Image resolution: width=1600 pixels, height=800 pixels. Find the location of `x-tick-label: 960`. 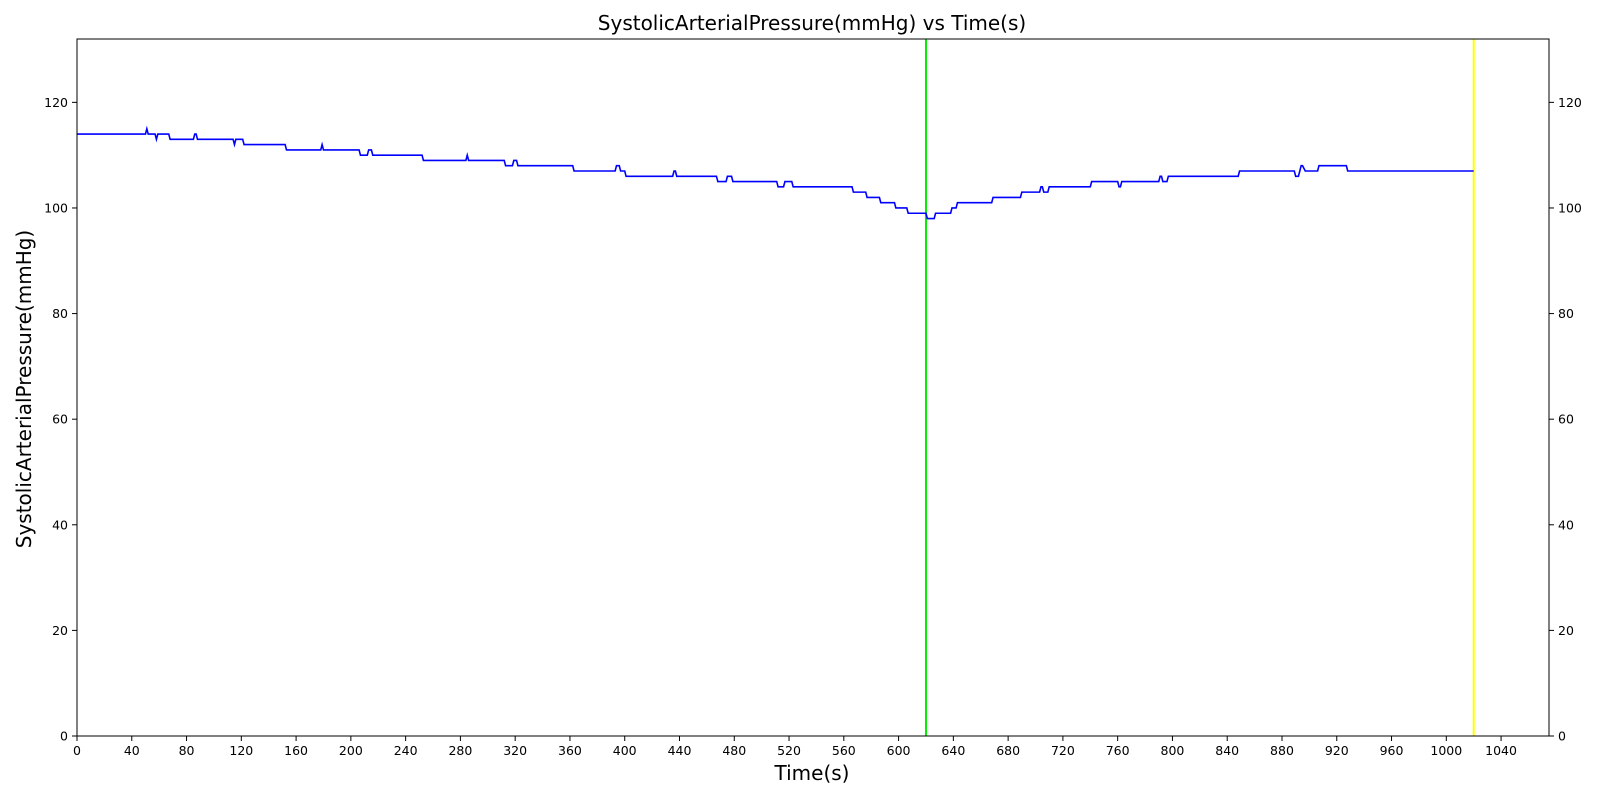

x-tick-label: 960 is located at coordinates (1392, 750).